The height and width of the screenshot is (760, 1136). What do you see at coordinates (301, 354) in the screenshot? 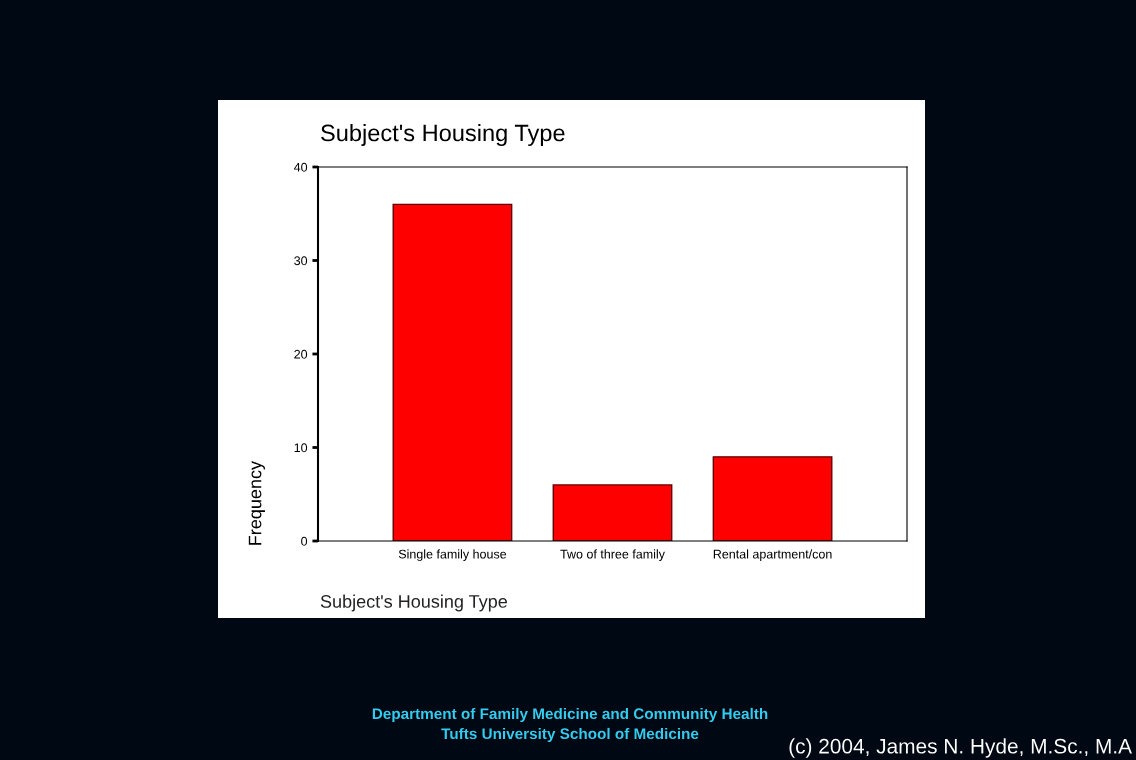
I see `y-tick-label: 20` at bounding box center [301, 354].